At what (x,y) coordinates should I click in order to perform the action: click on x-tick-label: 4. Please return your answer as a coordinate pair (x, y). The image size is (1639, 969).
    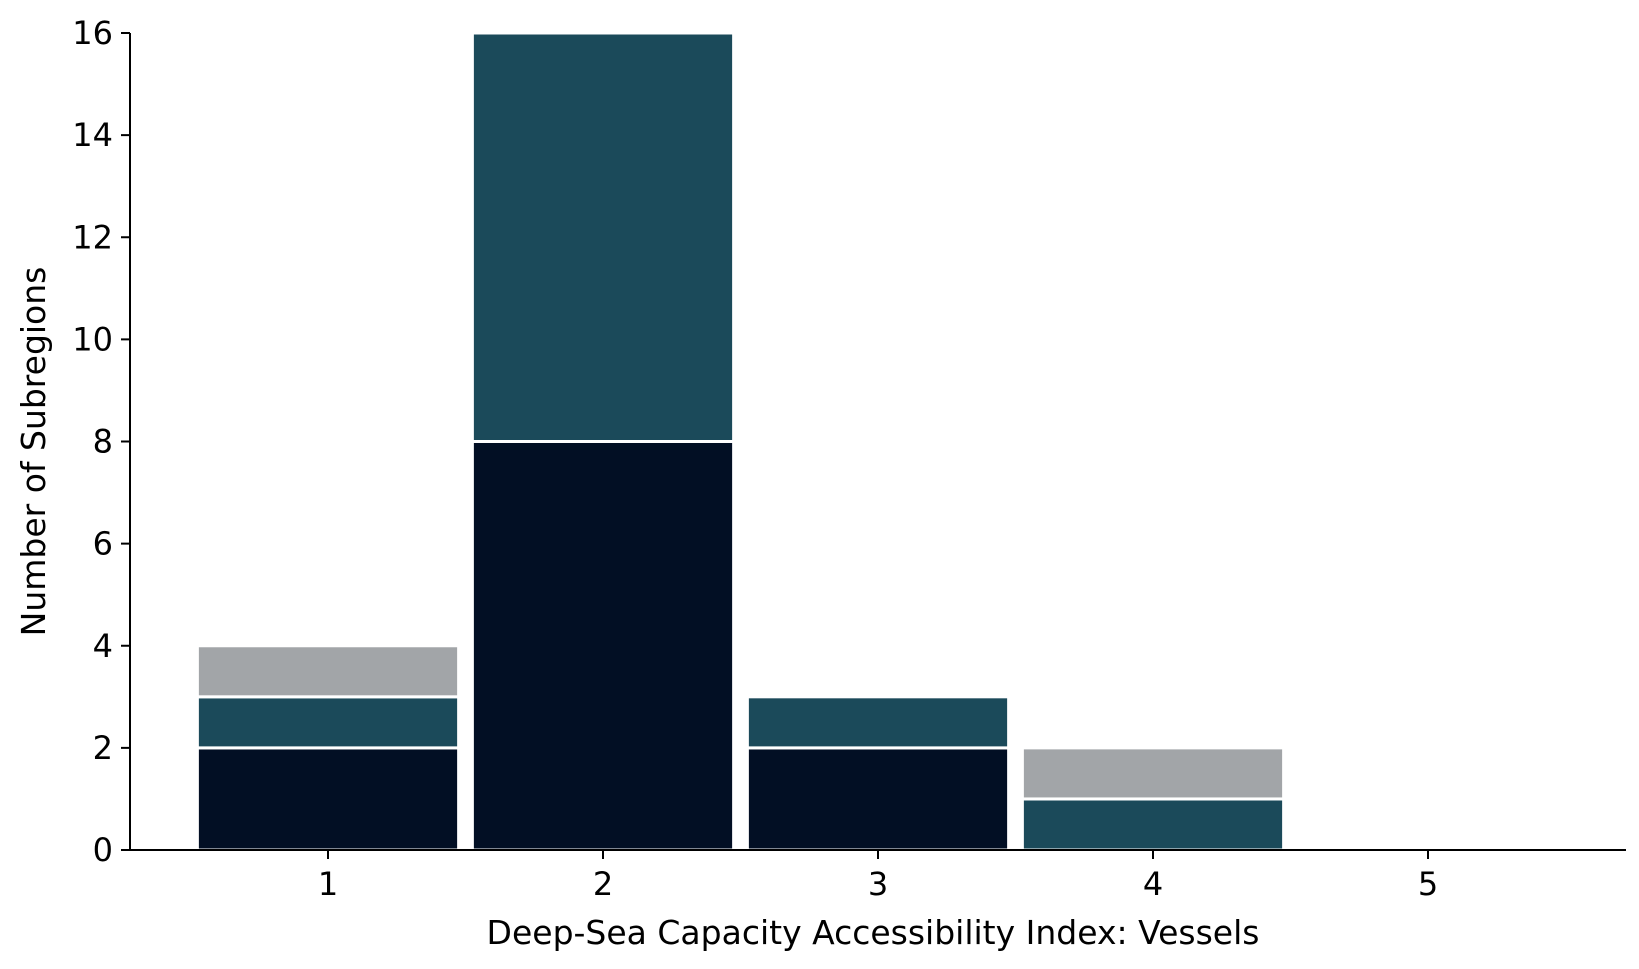
    Looking at the image, I should click on (1153, 884).